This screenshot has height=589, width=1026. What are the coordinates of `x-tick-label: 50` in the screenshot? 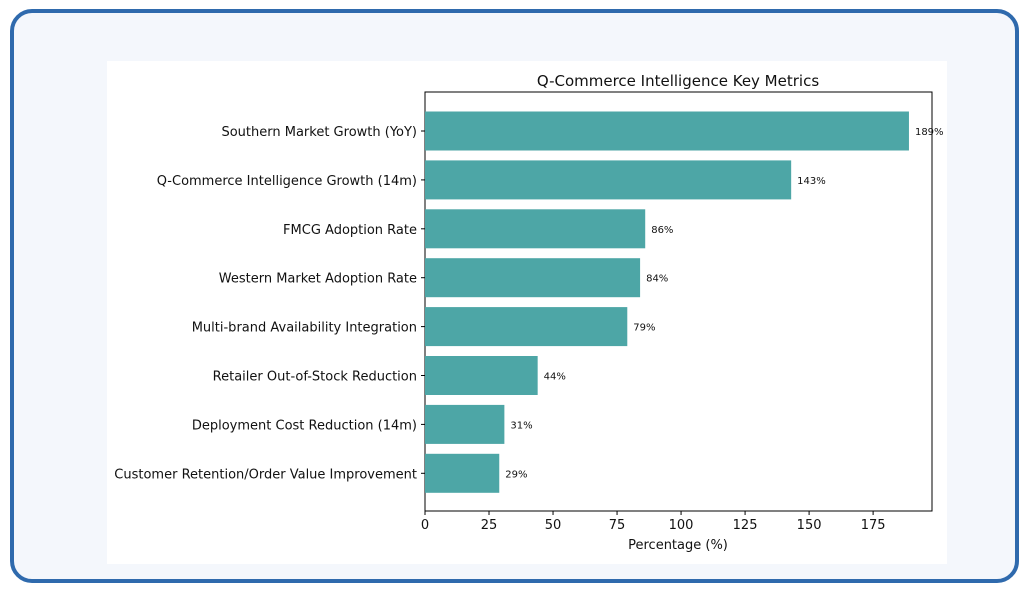 It's located at (553, 525).